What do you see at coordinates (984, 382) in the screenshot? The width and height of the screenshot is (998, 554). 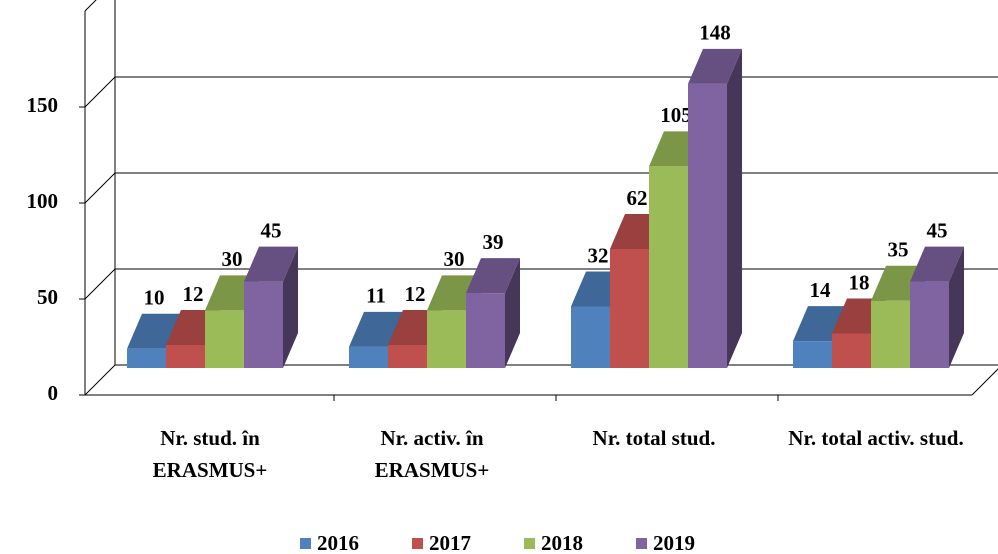 I see `floor-right` at bounding box center [984, 382].